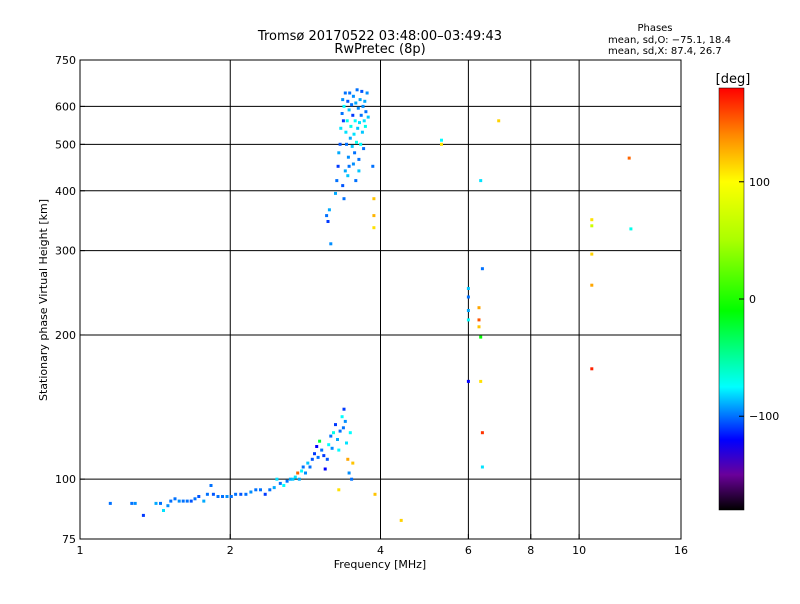  I want to click on y-tick-label: 500, so click(65, 144).